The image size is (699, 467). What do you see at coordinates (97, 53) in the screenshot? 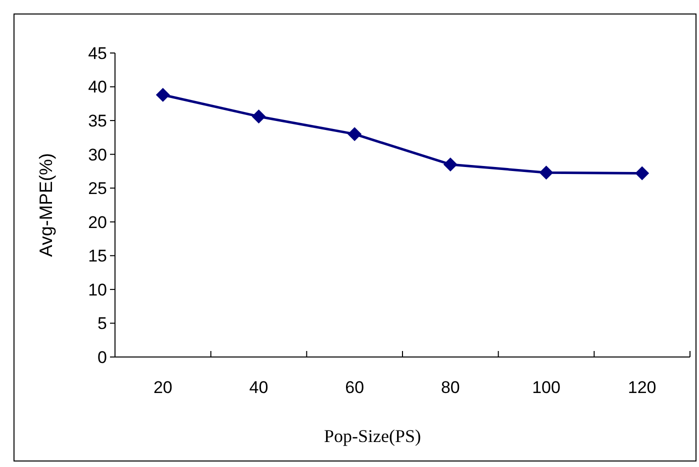
I see `y-tick-label: 45` at bounding box center [97, 53].